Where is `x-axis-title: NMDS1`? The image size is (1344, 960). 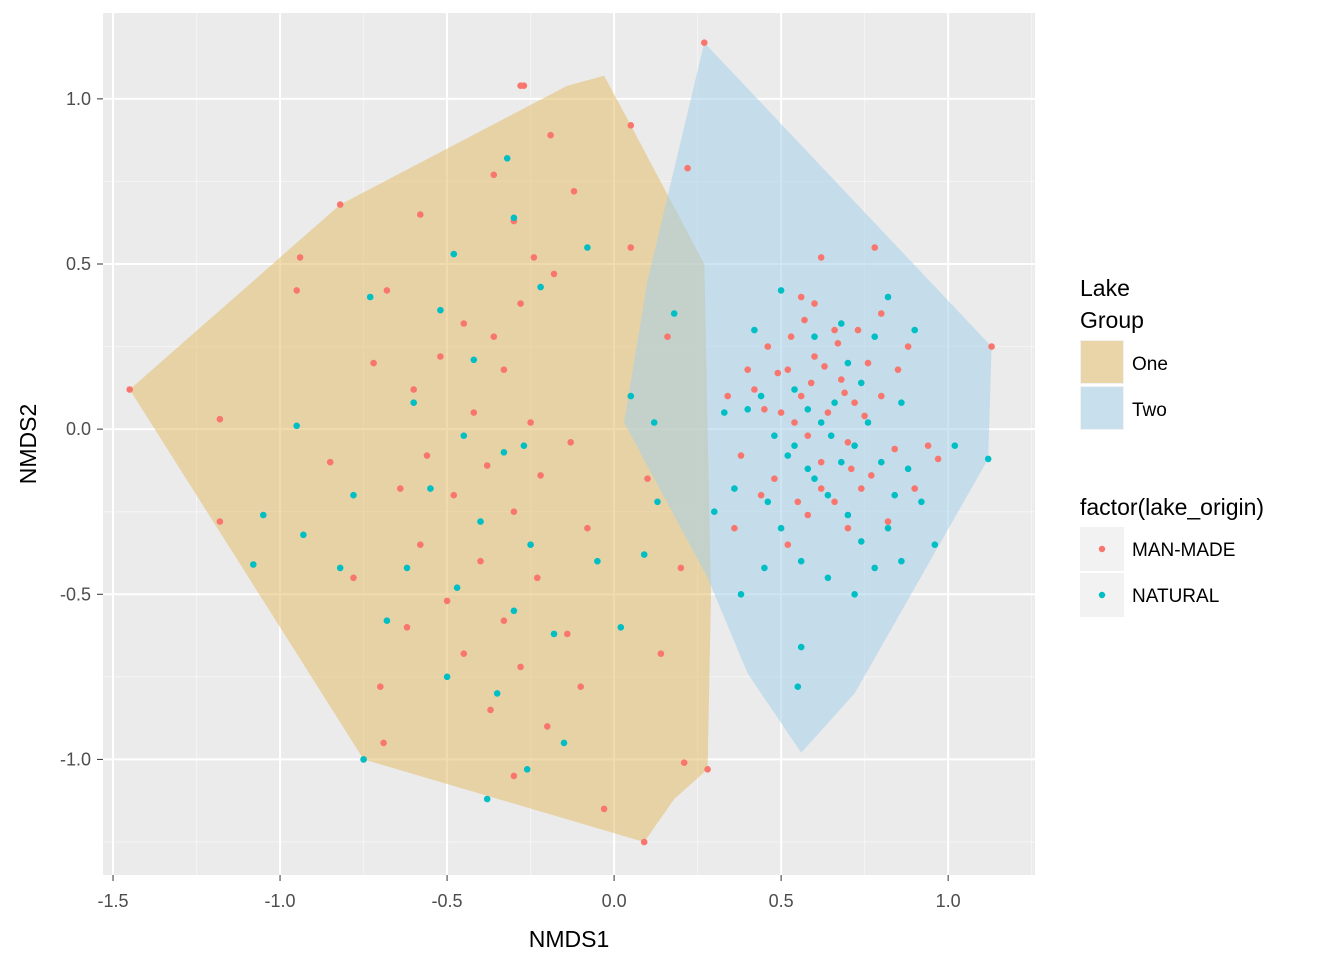
x-axis-title: NMDS1 is located at coordinates (569, 939).